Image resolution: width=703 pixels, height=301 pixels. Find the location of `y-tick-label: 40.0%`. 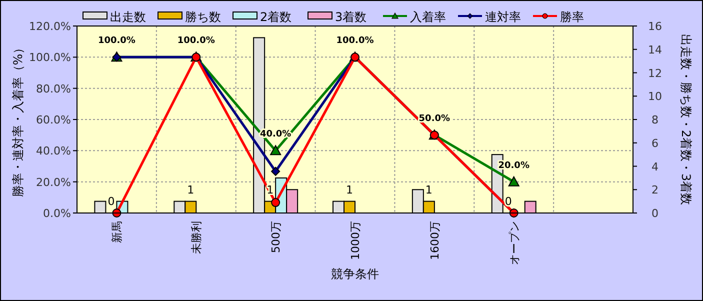

y-tick-label: 40.0% is located at coordinates (53, 151).